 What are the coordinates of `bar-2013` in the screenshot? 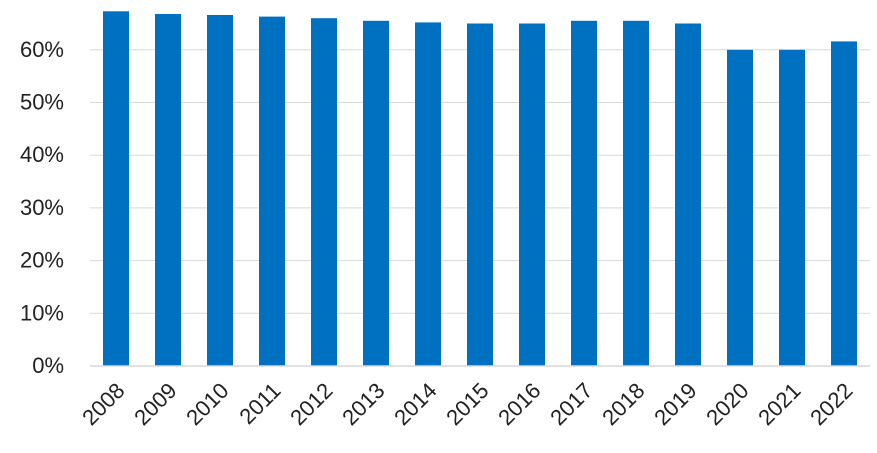 It's located at (376, 193).